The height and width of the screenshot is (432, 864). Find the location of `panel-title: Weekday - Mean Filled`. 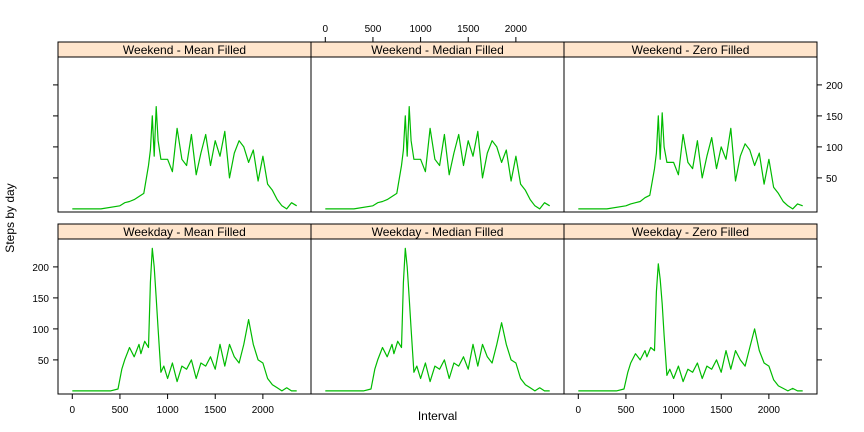

panel-title: Weekday - Mean Filled is located at coordinates (184, 232).